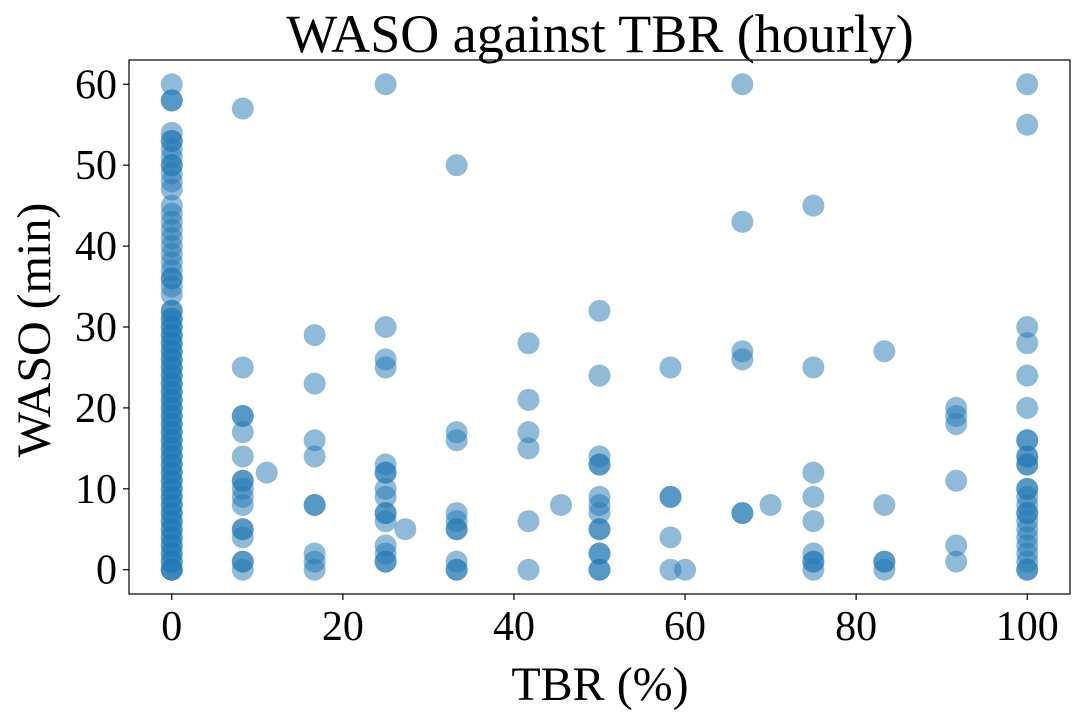 The width and height of the screenshot is (1080, 720). I want to click on x-tick-label: 80, so click(856, 627).